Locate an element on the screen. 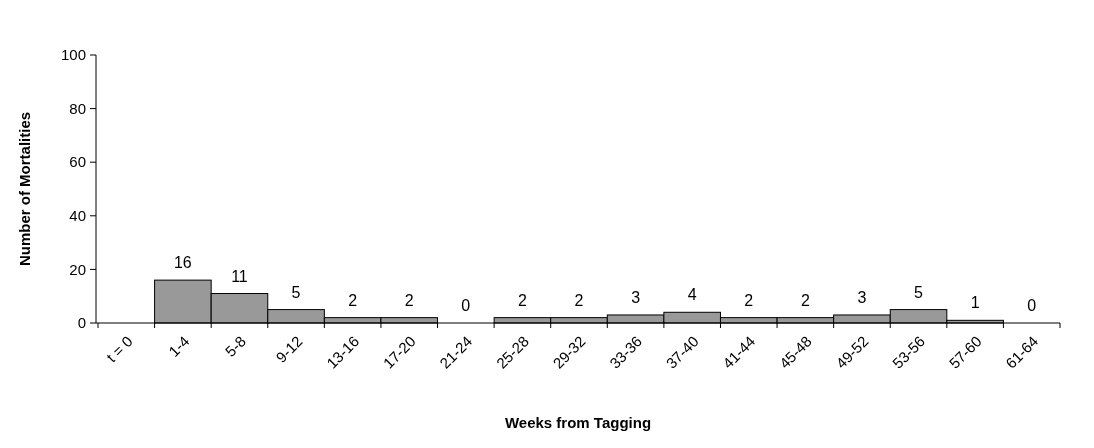  x-tick-label: 1-4 is located at coordinates (179, 346).